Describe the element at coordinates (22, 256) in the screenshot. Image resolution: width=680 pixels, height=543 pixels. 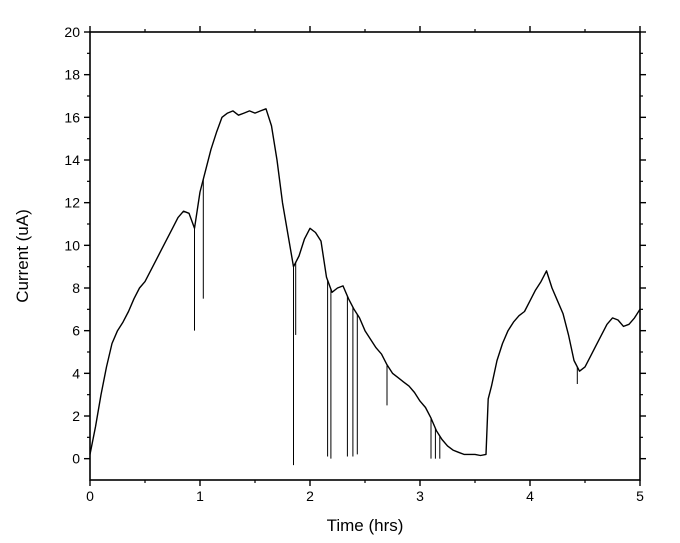
I see `y-axis-label: Current (uA)` at that location.